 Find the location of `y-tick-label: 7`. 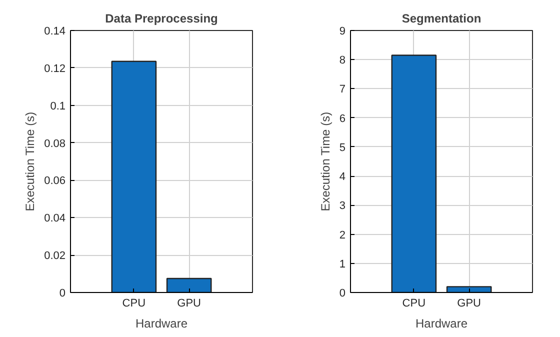

y-tick-label: 7 is located at coordinates (342, 90).